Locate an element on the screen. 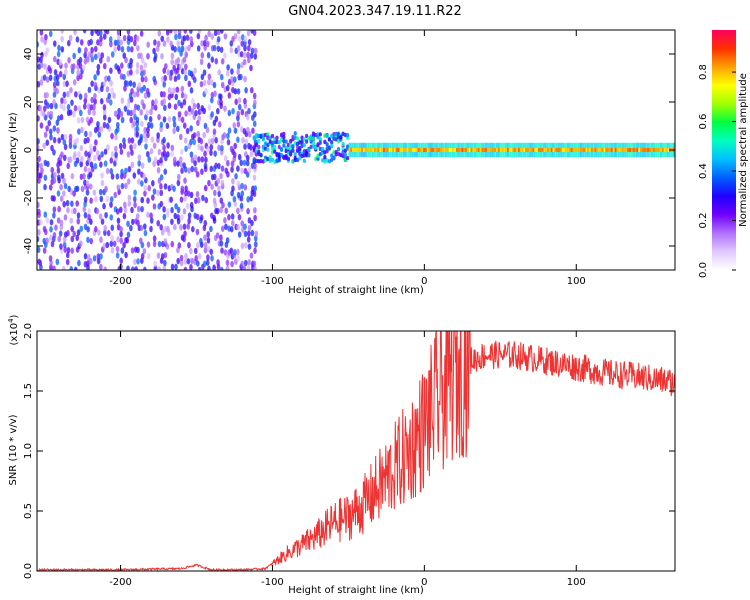 The height and width of the screenshot is (600, 750). figure-title: GN04.2023.347.19.11.R22 is located at coordinates (375, 11).